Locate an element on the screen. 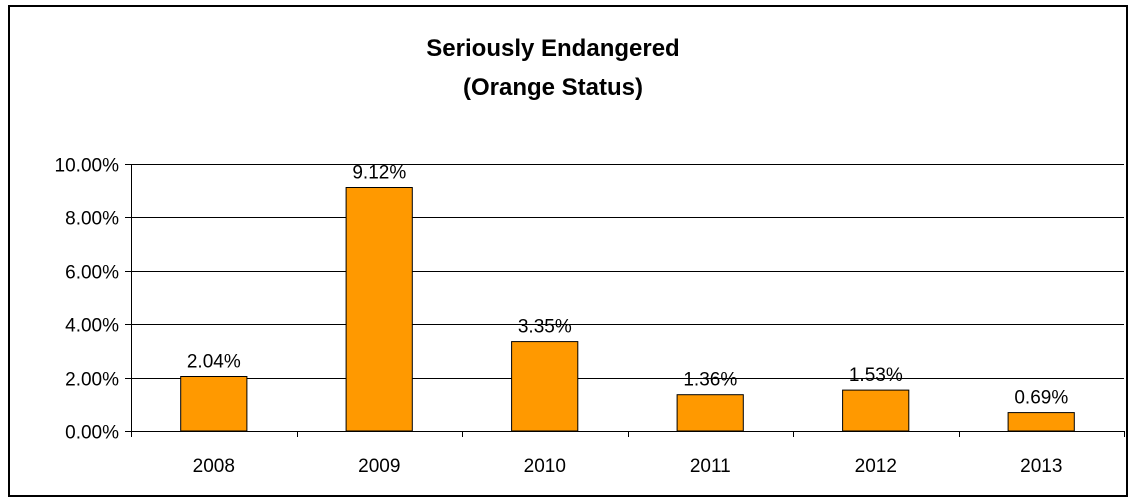 This screenshot has height=500, width=1133. chart-title-line-1: Seriously Endangered is located at coordinates (552, 48).